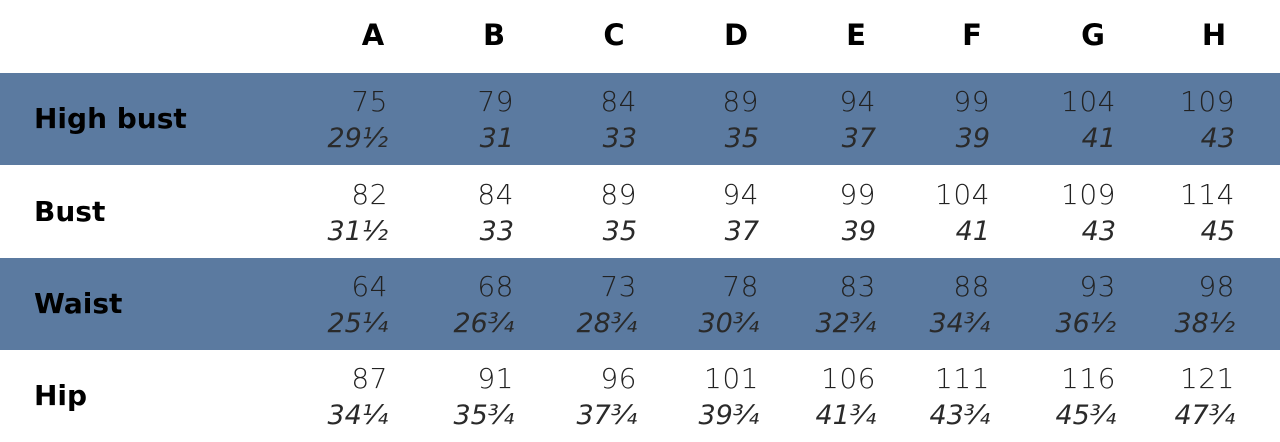 This screenshot has width=1280, height=442. What do you see at coordinates (369, 286) in the screenshot?
I see `cm-value: 64` at bounding box center [369, 286].